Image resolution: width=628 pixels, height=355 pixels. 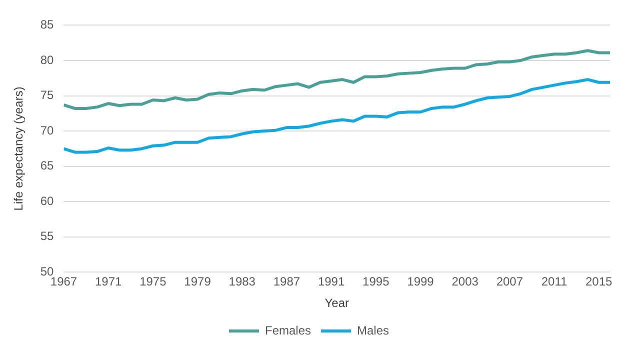 What do you see at coordinates (47, 130) in the screenshot?
I see `y-tick-label: 70` at bounding box center [47, 130].